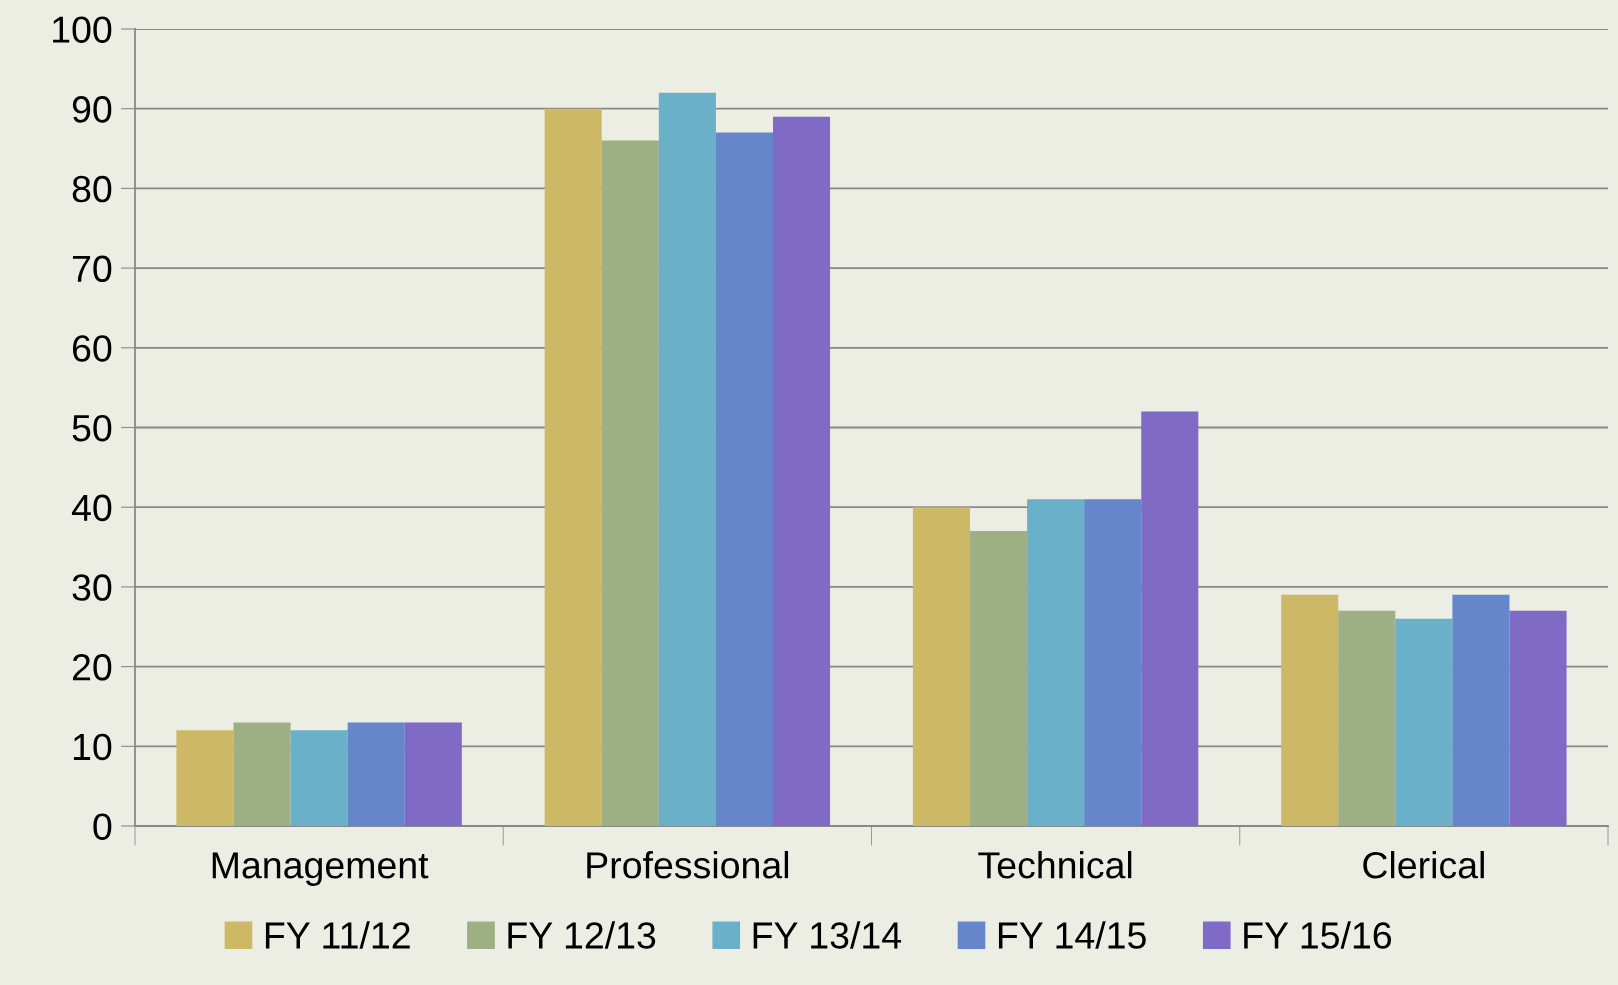 The height and width of the screenshot is (985, 1618). I want to click on y-tick-label: 20, so click(92, 667).